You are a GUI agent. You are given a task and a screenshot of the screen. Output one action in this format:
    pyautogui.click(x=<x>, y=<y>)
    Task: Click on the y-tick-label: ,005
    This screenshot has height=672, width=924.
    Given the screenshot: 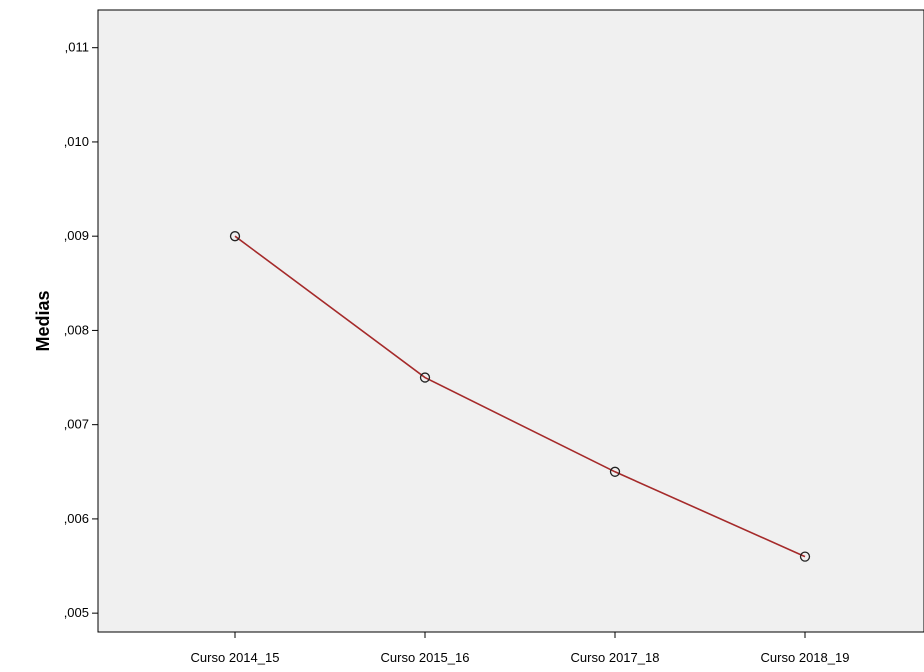 What is the action you would take?
    pyautogui.click(x=76, y=612)
    